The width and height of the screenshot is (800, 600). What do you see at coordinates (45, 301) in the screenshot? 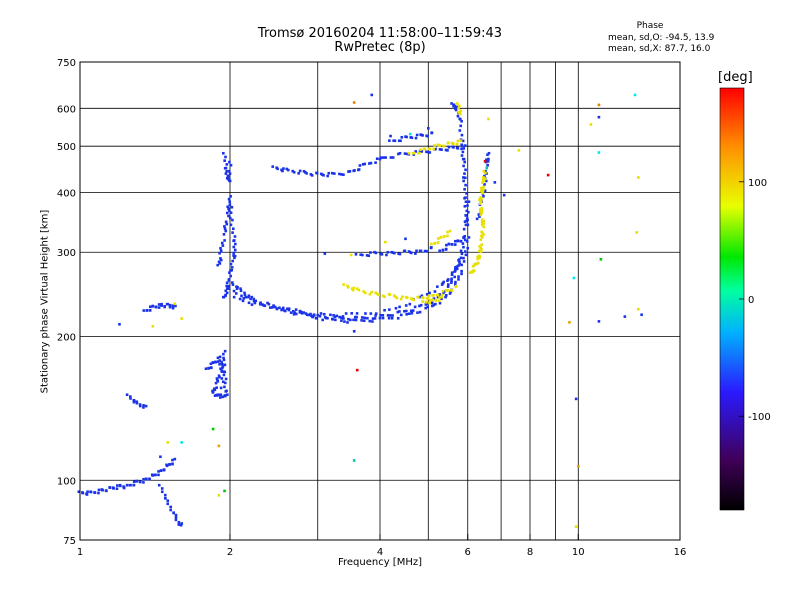
I see `y-axis-label: Stationary phase Virtual Height [km]` at bounding box center [45, 301].